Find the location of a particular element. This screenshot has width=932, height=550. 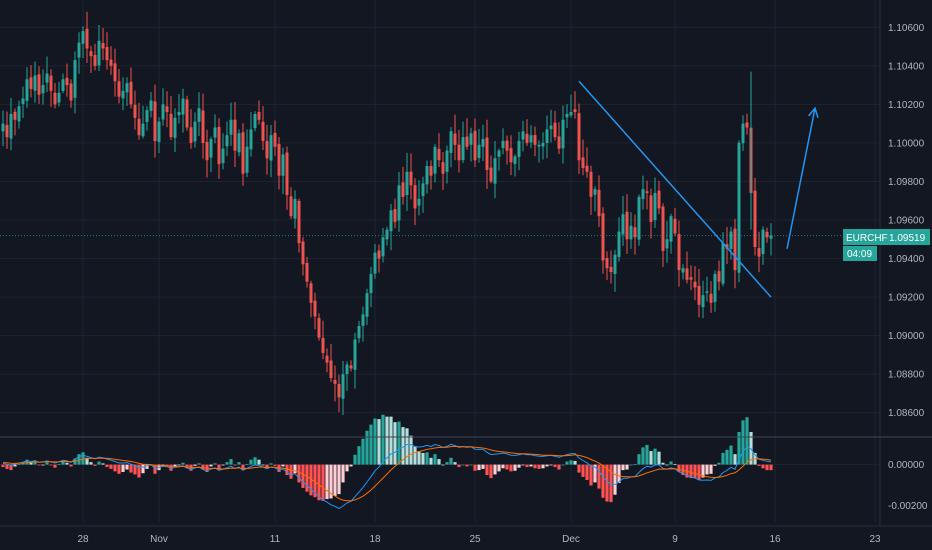

time-tick-label: 28 is located at coordinates (83, 539).